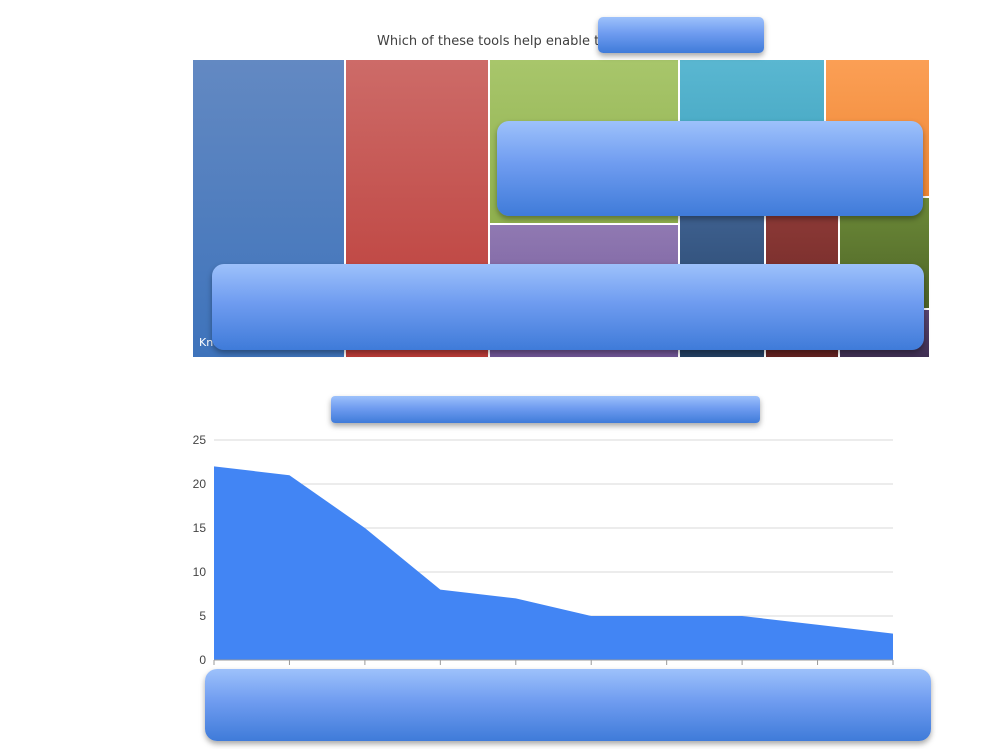 Image resolution: width=1000 pixels, height=749 pixels. Describe the element at coordinates (200, 440) in the screenshot. I see `y-tick-label: 25` at that location.